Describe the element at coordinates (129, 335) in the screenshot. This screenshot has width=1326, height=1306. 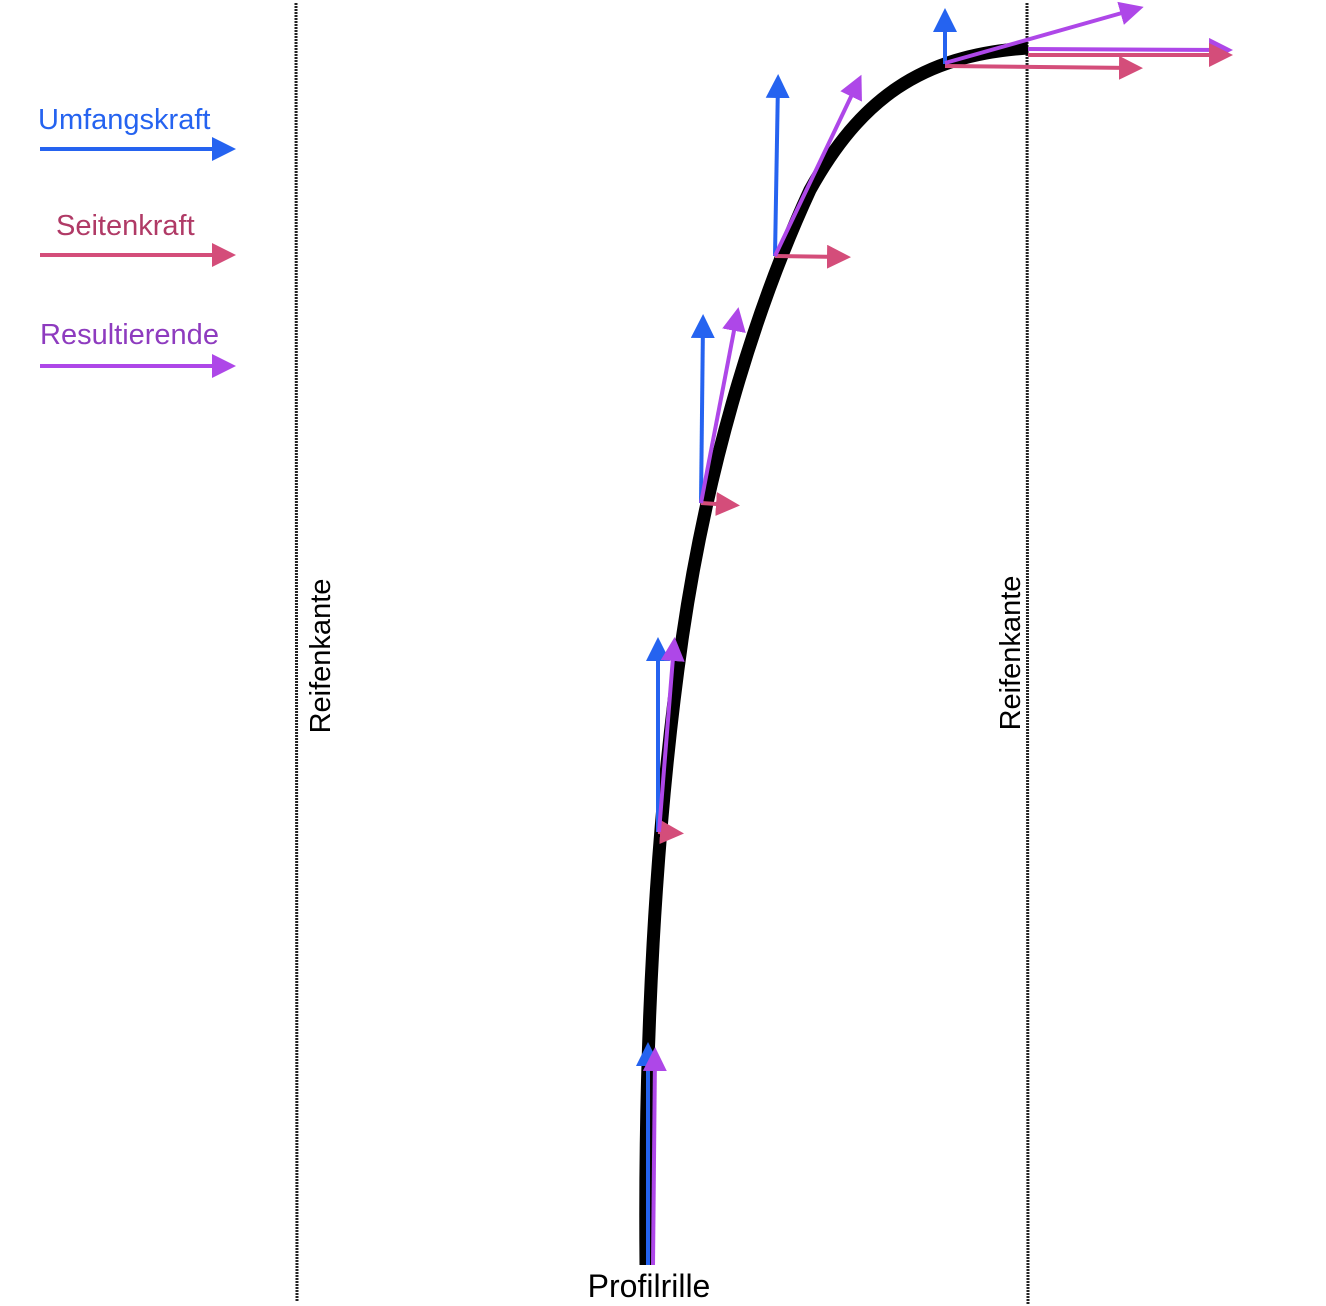
I see `legend-label-resultierende: Resultierende` at that location.